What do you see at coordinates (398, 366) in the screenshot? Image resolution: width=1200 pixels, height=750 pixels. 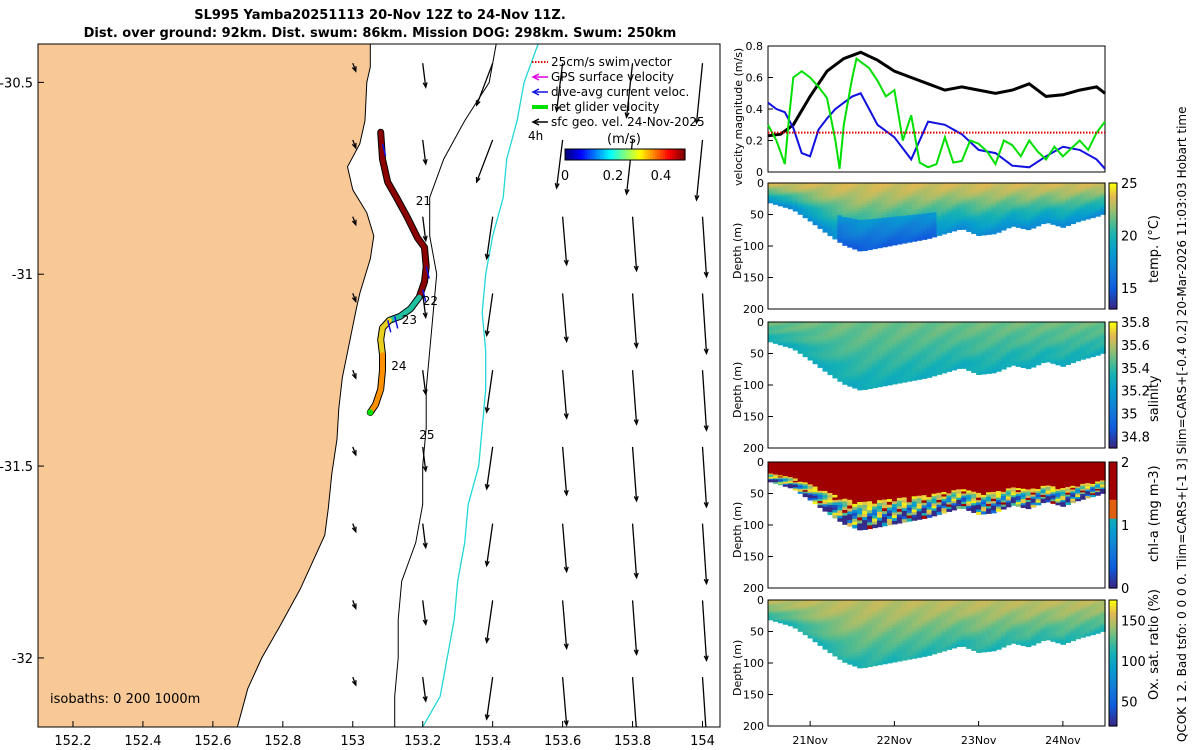 I see `day-label: 24` at bounding box center [398, 366].